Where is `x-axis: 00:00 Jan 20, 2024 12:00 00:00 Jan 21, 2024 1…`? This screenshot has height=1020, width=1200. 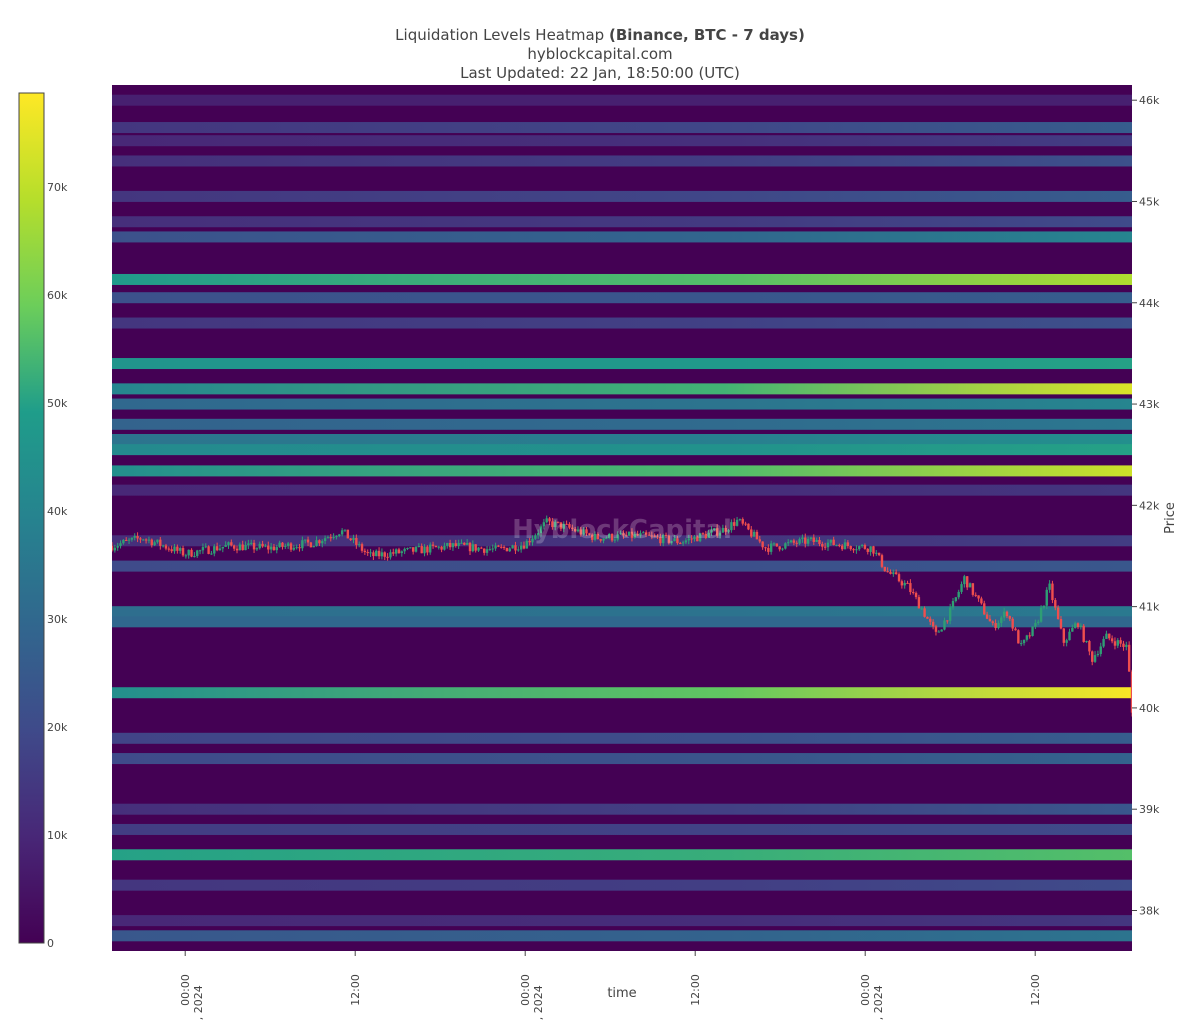
x-axis: 00:00 Jan 20, 2024 12:00 00:00 Jan 21, 2024 1… is located at coordinates (610, 985).